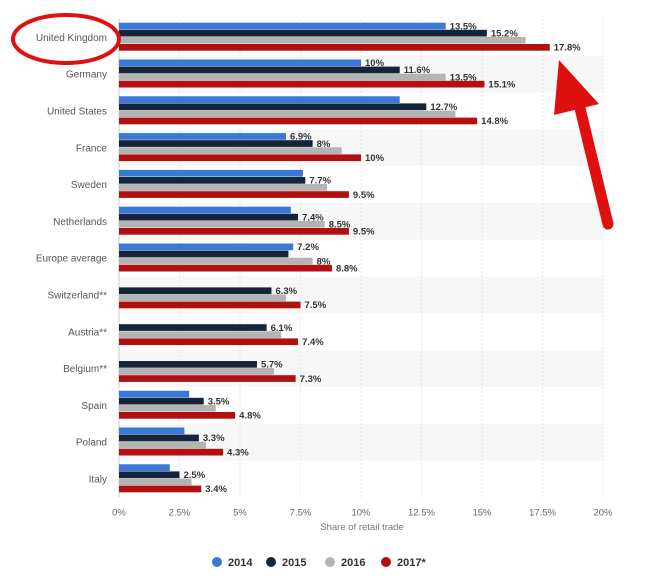  Describe the element at coordinates (238, 452) in the screenshot. I see `value-label: 4.3%` at that location.